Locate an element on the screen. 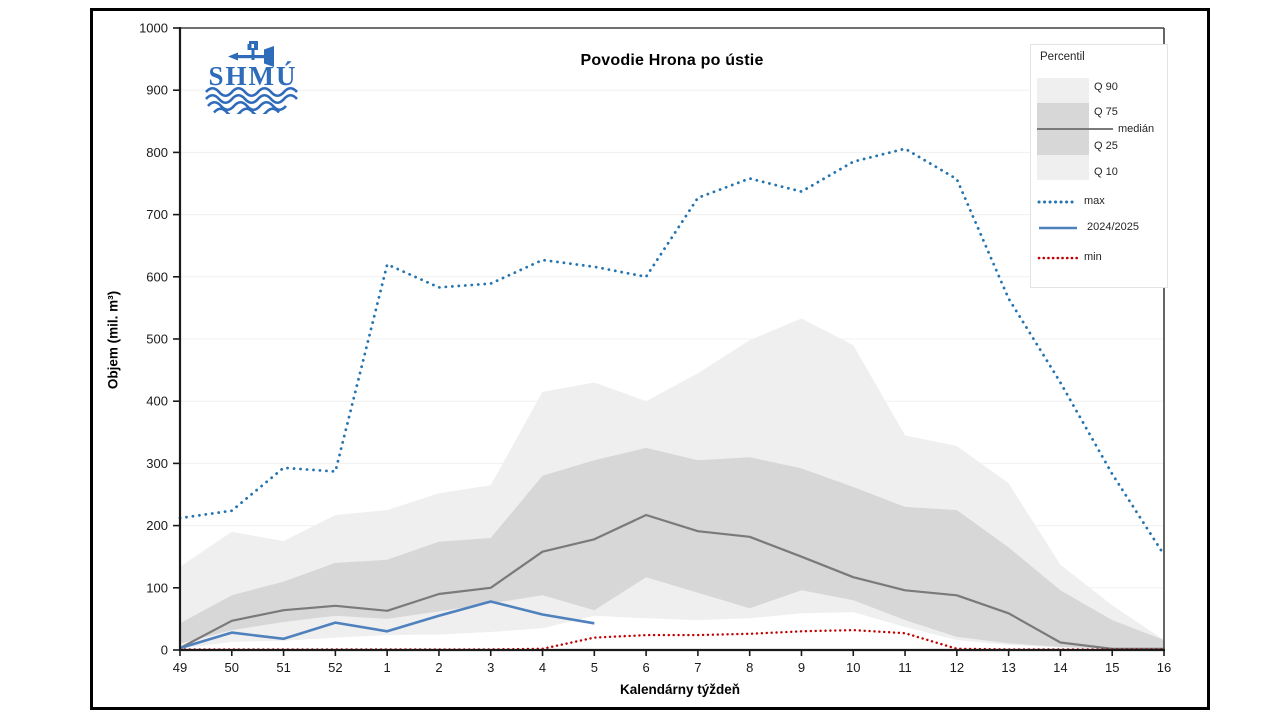  y-axis-label: Objem (mil. m³) is located at coordinates (113, 340).